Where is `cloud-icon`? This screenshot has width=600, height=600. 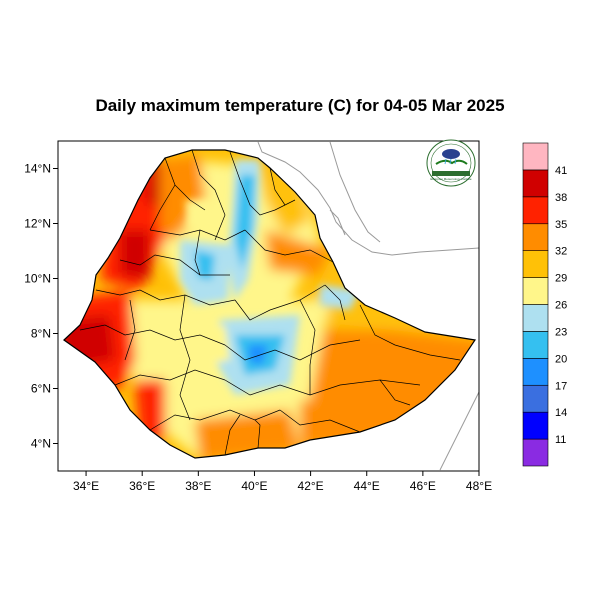
cloud-icon is located at coordinates (451, 154).